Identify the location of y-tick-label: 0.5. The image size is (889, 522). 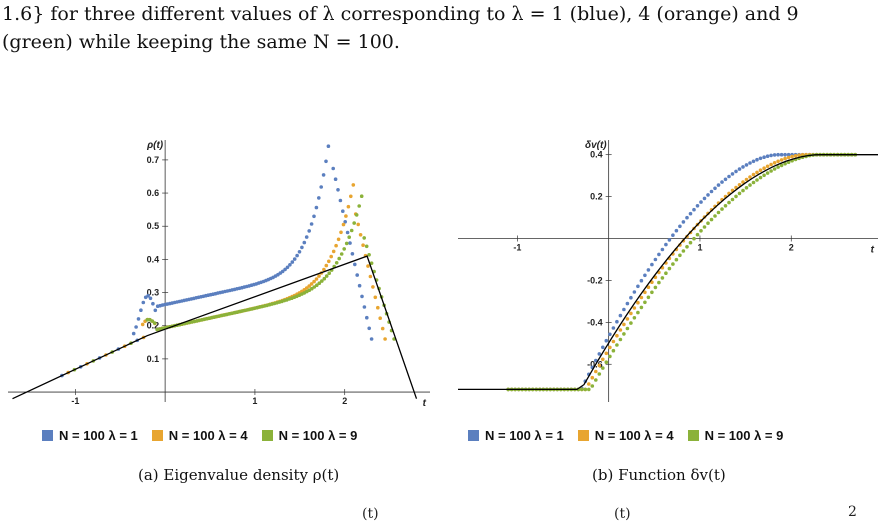
(153, 226).